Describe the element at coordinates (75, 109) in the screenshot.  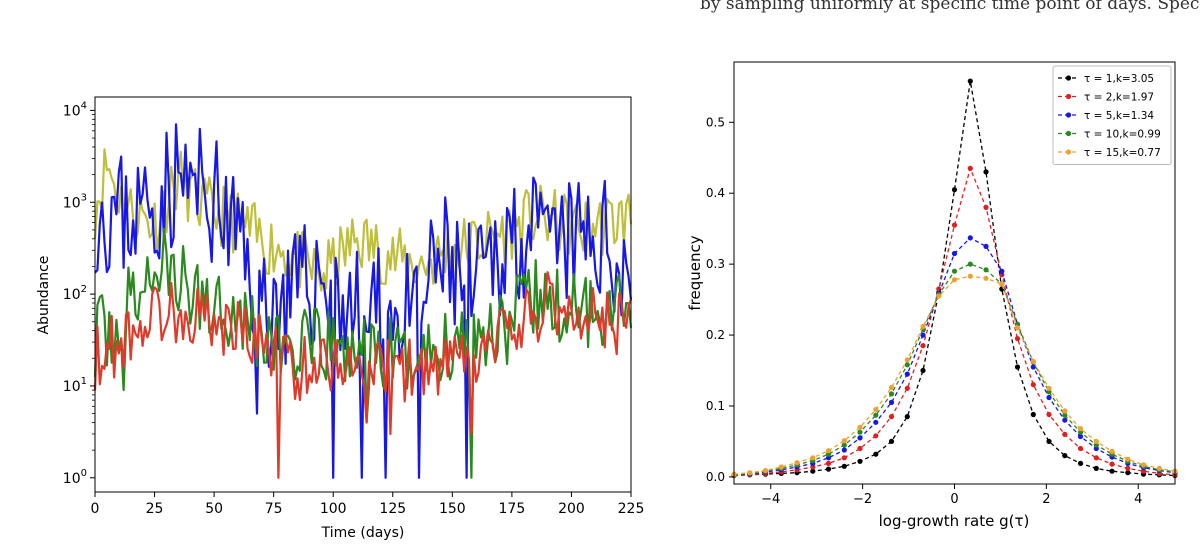
I see `y-tick-label: 10⁴` at that location.